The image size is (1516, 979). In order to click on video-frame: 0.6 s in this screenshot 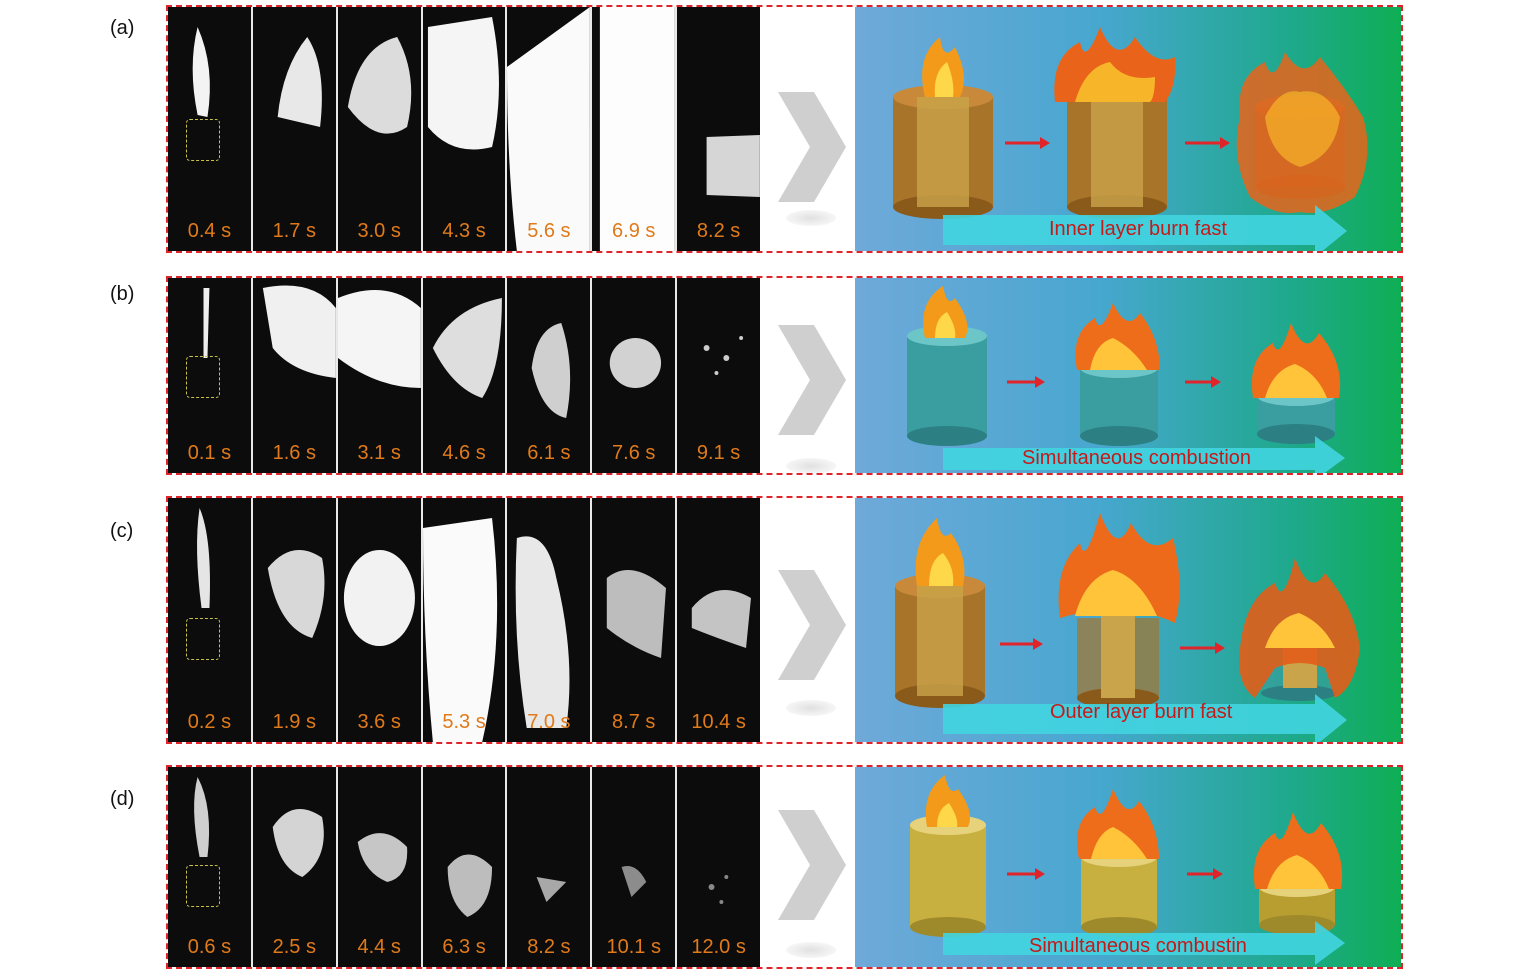, I will do `click(209, 867)`.